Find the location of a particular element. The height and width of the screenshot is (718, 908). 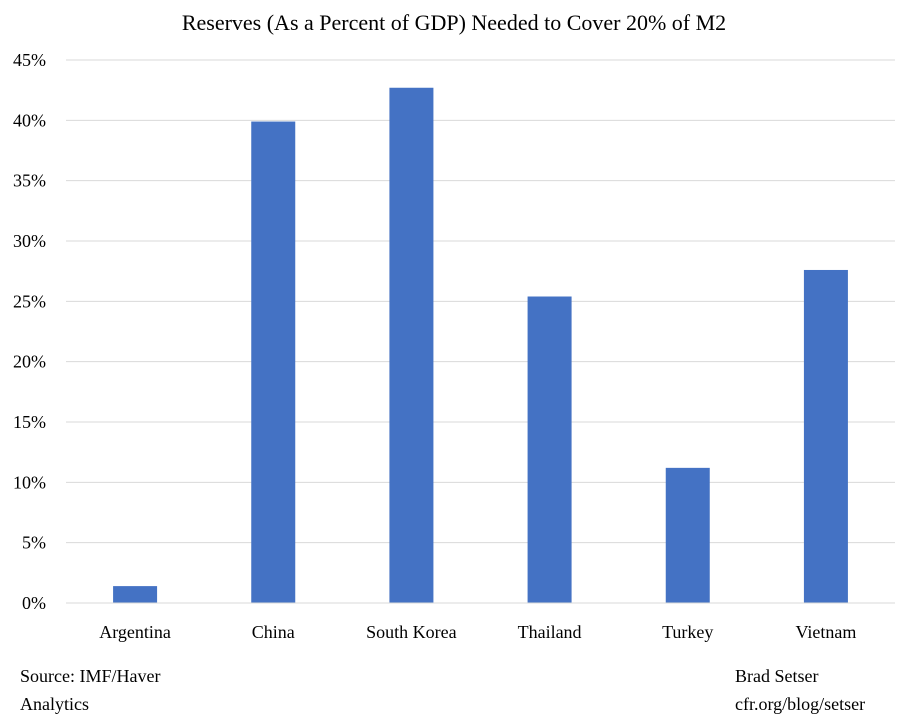

x-category-label: Vietnam is located at coordinates (825, 632).